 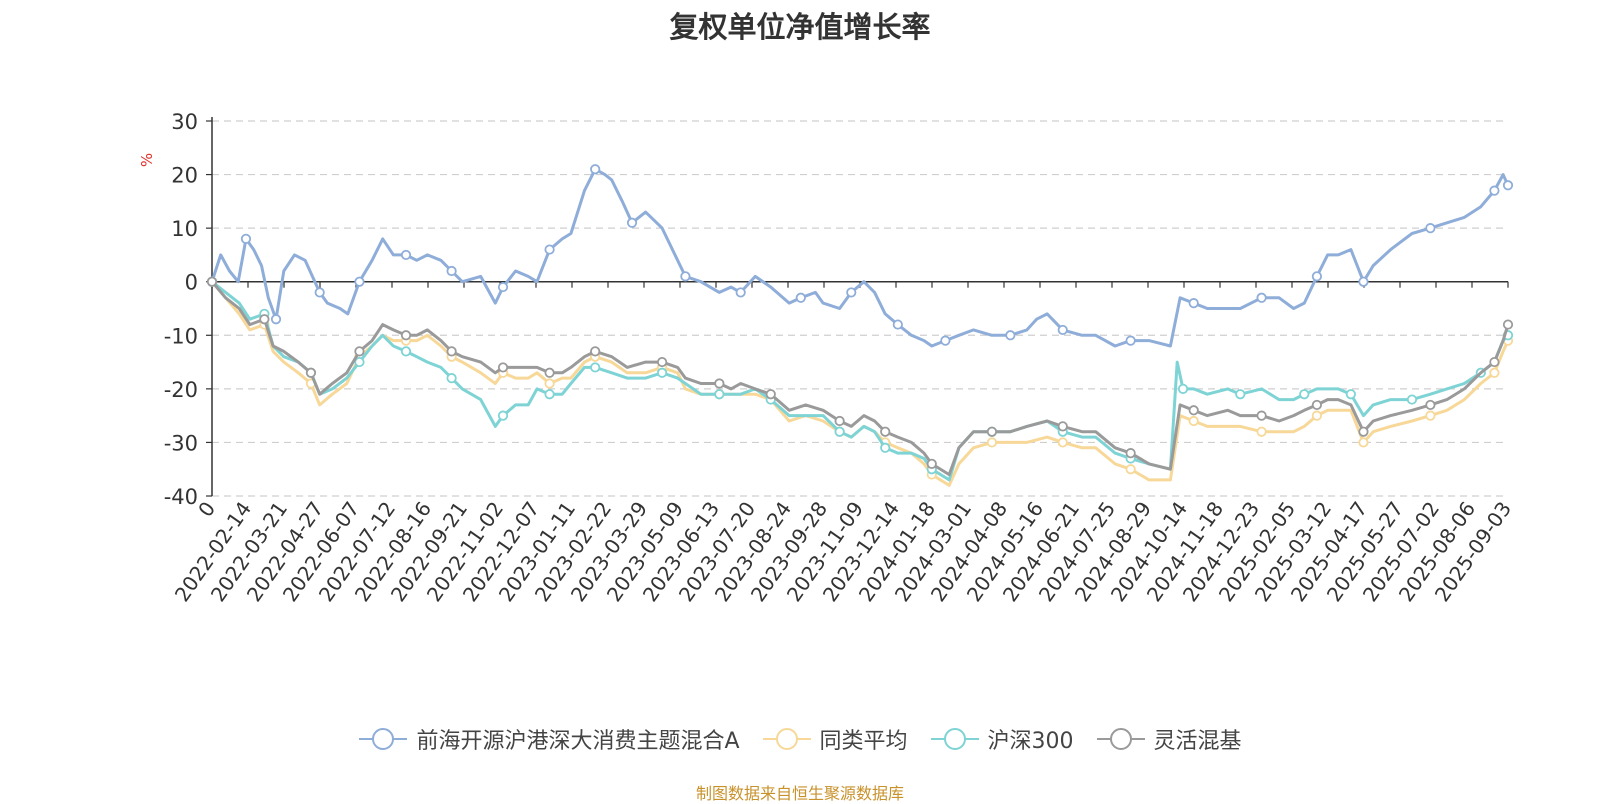 I want to click on legend-item: 前海开源沪港深大消费主题混合A, so click(x=549, y=739).